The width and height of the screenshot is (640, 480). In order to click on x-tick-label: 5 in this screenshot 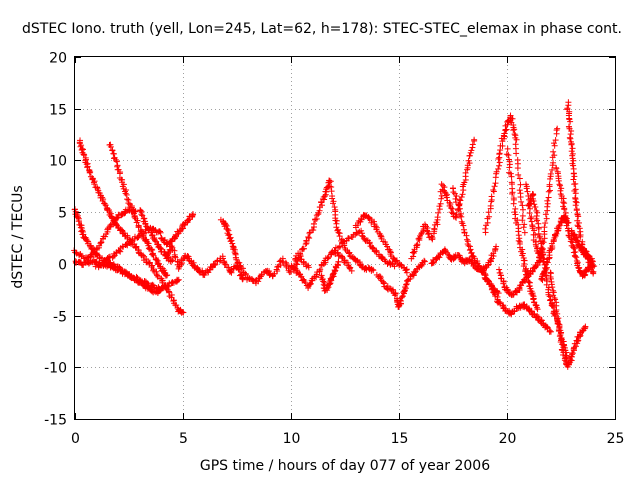, I will do `click(183, 439)`.